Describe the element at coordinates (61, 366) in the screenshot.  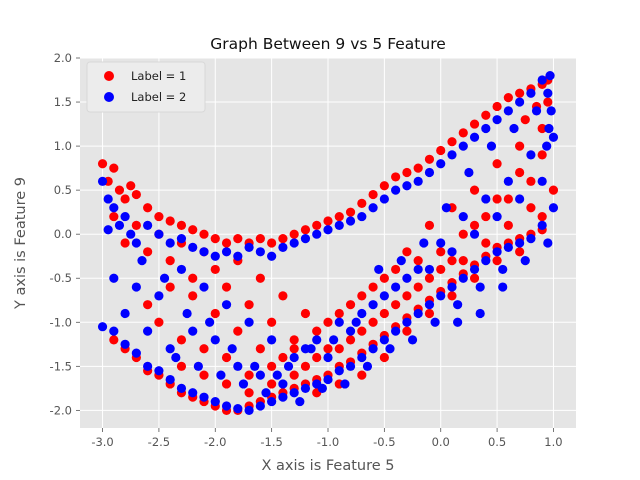
I see `y-tick-label: -1.5` at that location.